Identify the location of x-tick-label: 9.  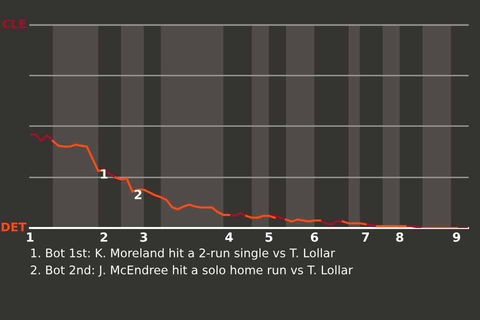
(456, 237).